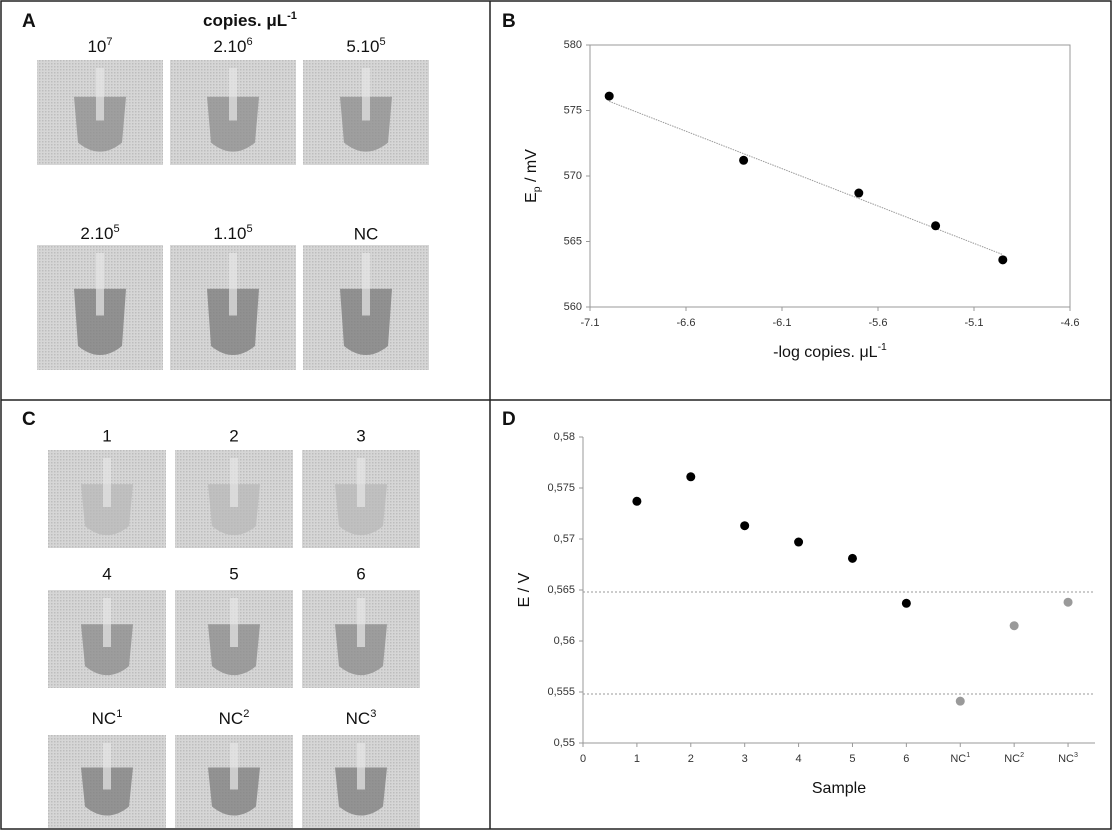 The height and width of the screenshot is (830, 1112). I want to click on image-caption: 2.105, so click(99, 233).